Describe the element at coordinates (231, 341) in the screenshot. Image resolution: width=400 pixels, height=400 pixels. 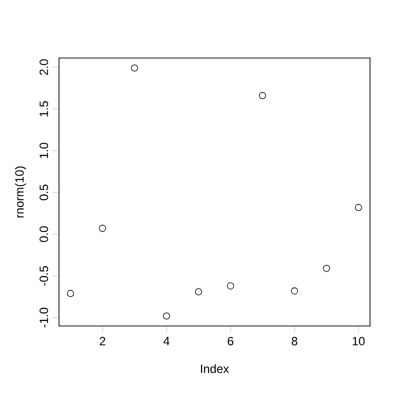
I see `x-tick-label: 6` at that location.